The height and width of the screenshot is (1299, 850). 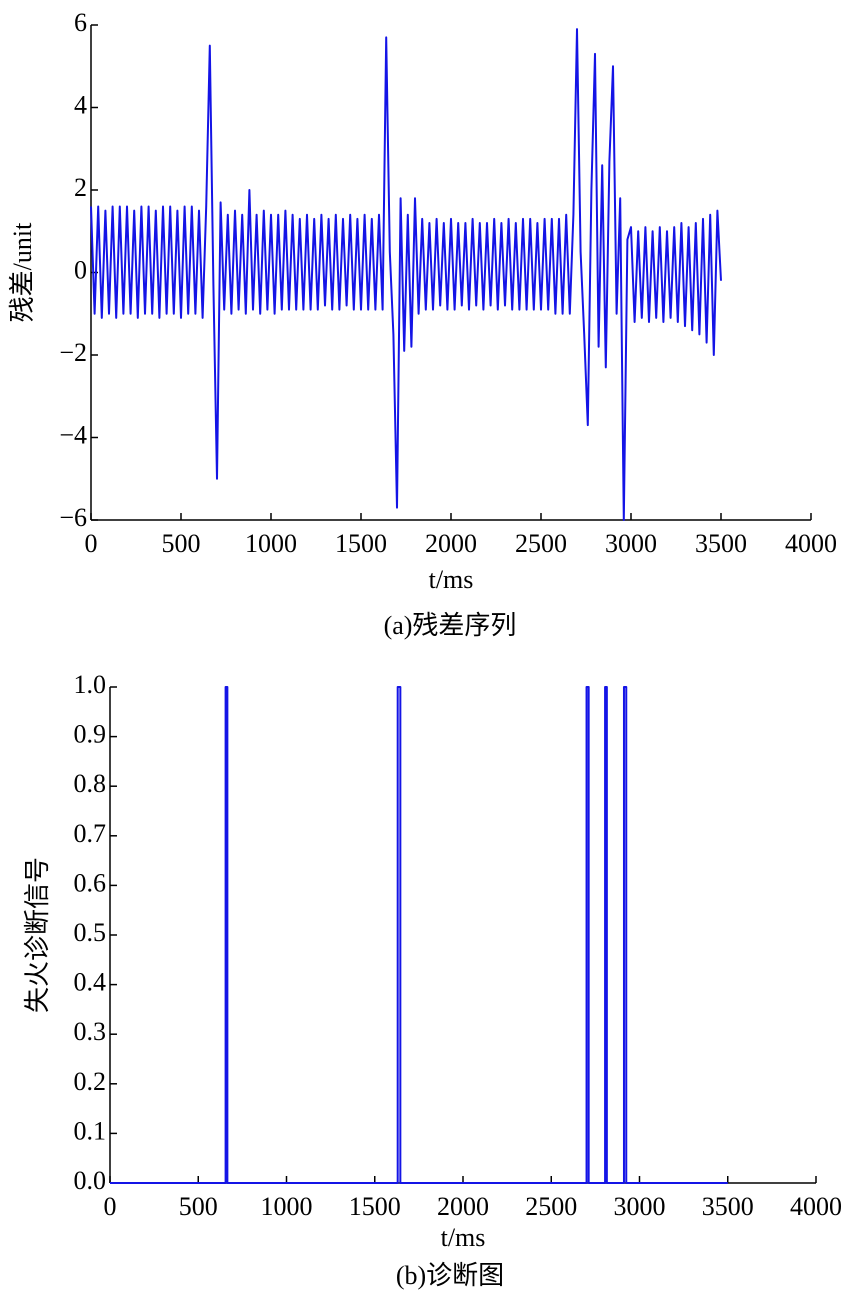 I want to click on y-tick-label: 0.5, so click(x=90, y=932).